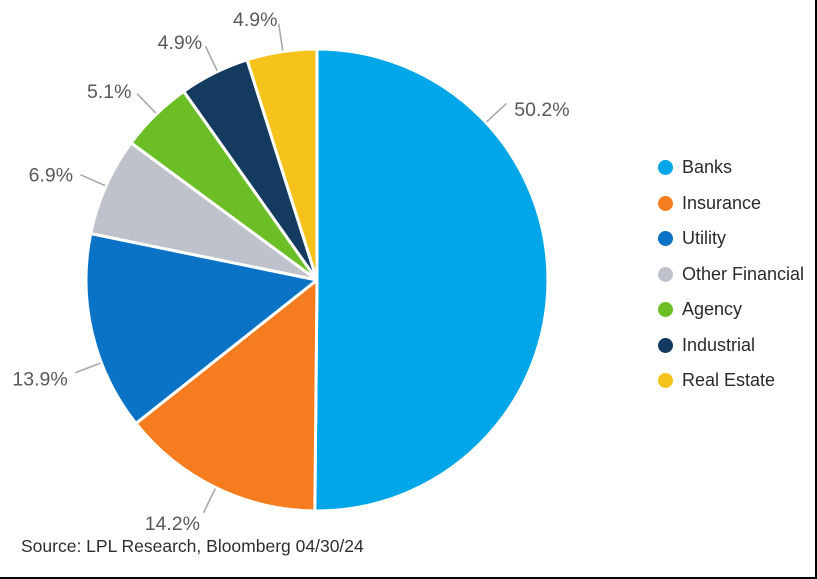 Image resolution: width=817 pixels, height=579 pixels. I want to click on percent-label-agency: 5.1%, so click(109, 92).